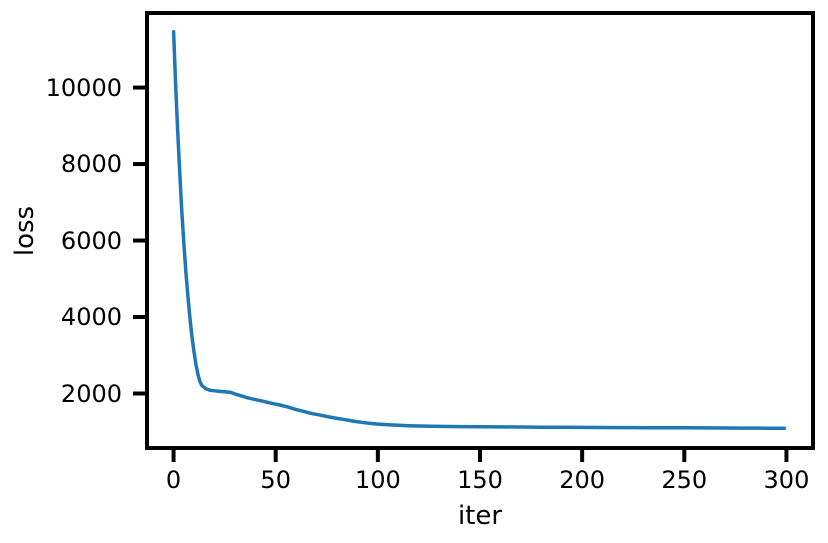 This screenshot has width=828, height=543. What do you see at coordinates (275, 480) in the screenshot?
I see `x-tick-label: 50` at bounding box center [275, 480].